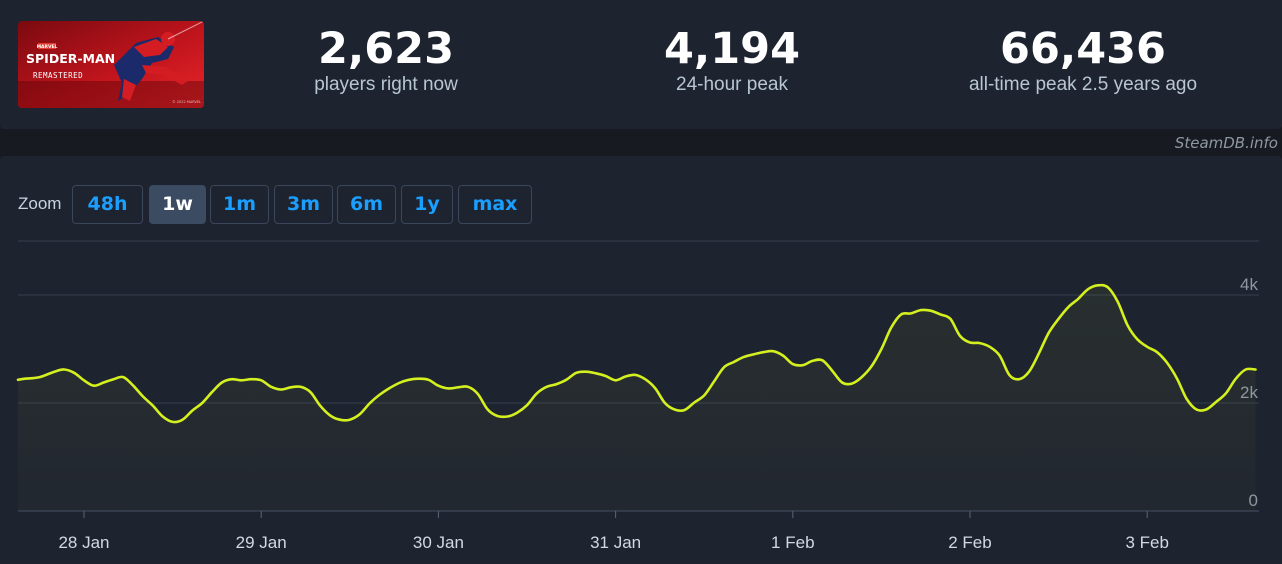 The height and width of the screenshot is (564, 1282). What do you see at coordinates (303, 204) in the screenshot?
I see `zoom-3m-button: 3m` at bounding box center [303, 204].